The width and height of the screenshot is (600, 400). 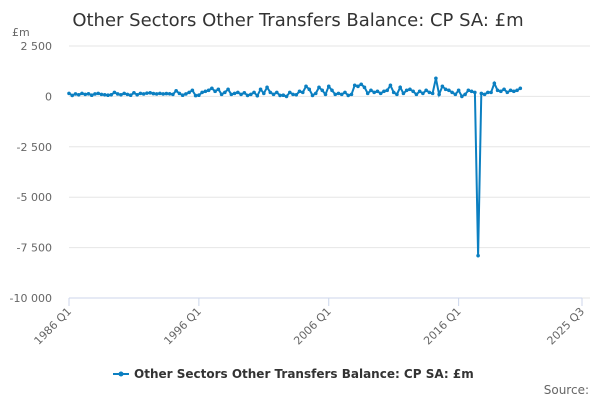 What do you see at coordinates (566, 326) in the screenshot?
I see `x-tick-label: 2025 Q3` at bounding box center [566, 326].